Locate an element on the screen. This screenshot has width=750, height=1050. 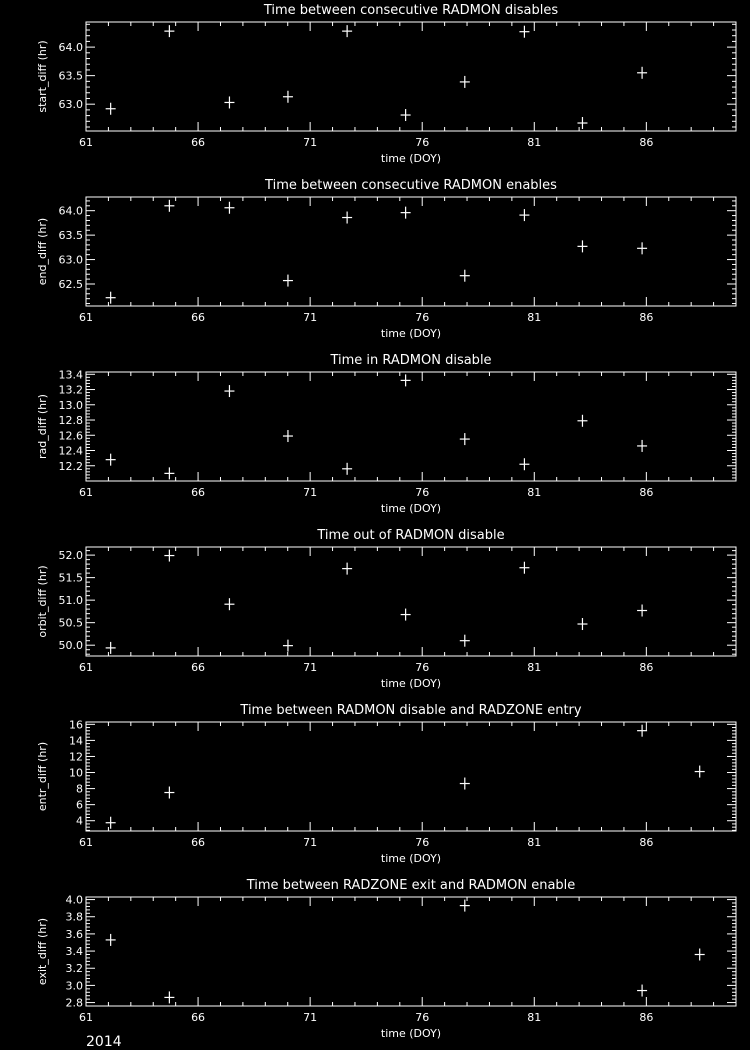
y-tick-label: 63.5 is located at coordinates (71, 76).